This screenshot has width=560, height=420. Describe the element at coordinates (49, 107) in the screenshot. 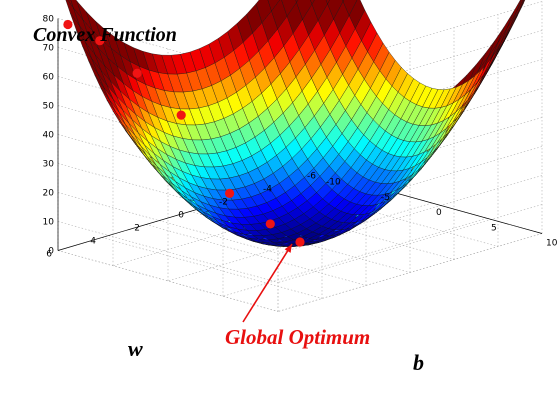

I see `z-tick-label: 50` at that location.